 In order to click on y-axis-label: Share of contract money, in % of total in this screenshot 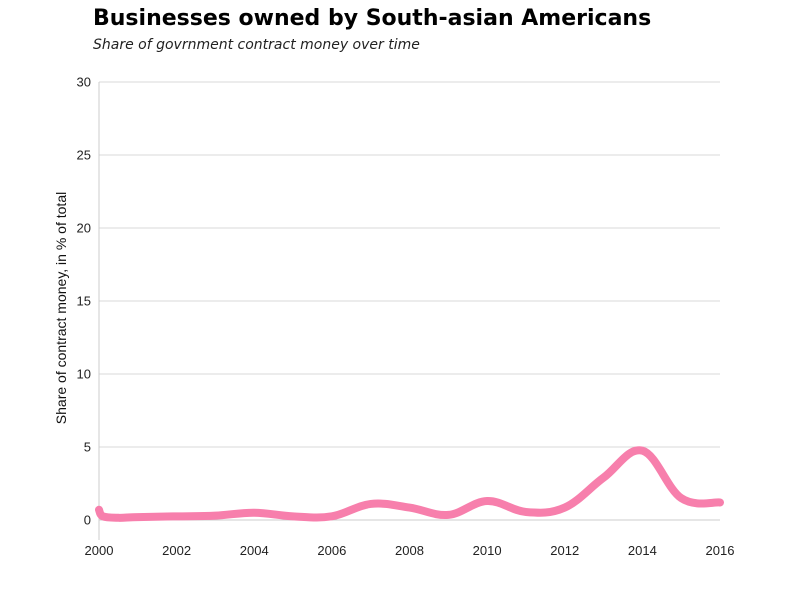, I will do `click(61, 308)`.